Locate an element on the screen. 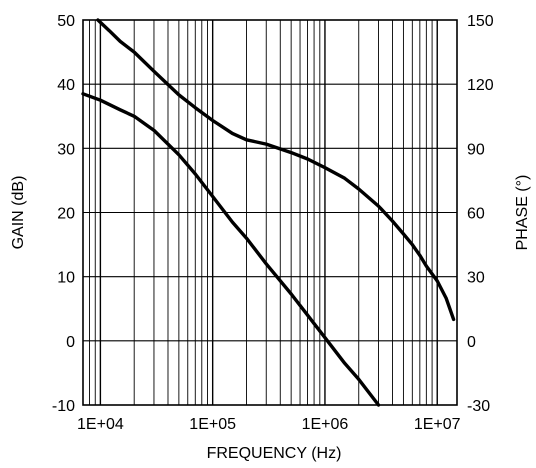 The width and height of the screenshot is (536, 468). x-tick-label: 1E+06 is located at coordinates (325, 424).